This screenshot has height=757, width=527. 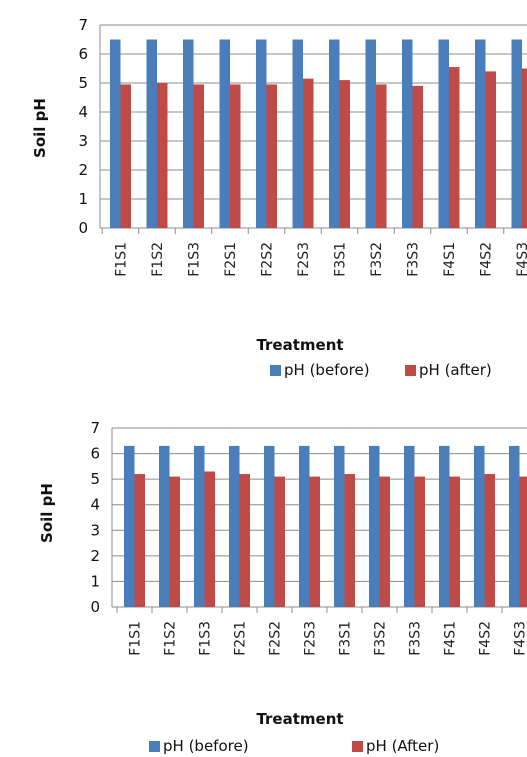 I want to click on legend-label-series-2: pH (after), so click(x=455, y=370).